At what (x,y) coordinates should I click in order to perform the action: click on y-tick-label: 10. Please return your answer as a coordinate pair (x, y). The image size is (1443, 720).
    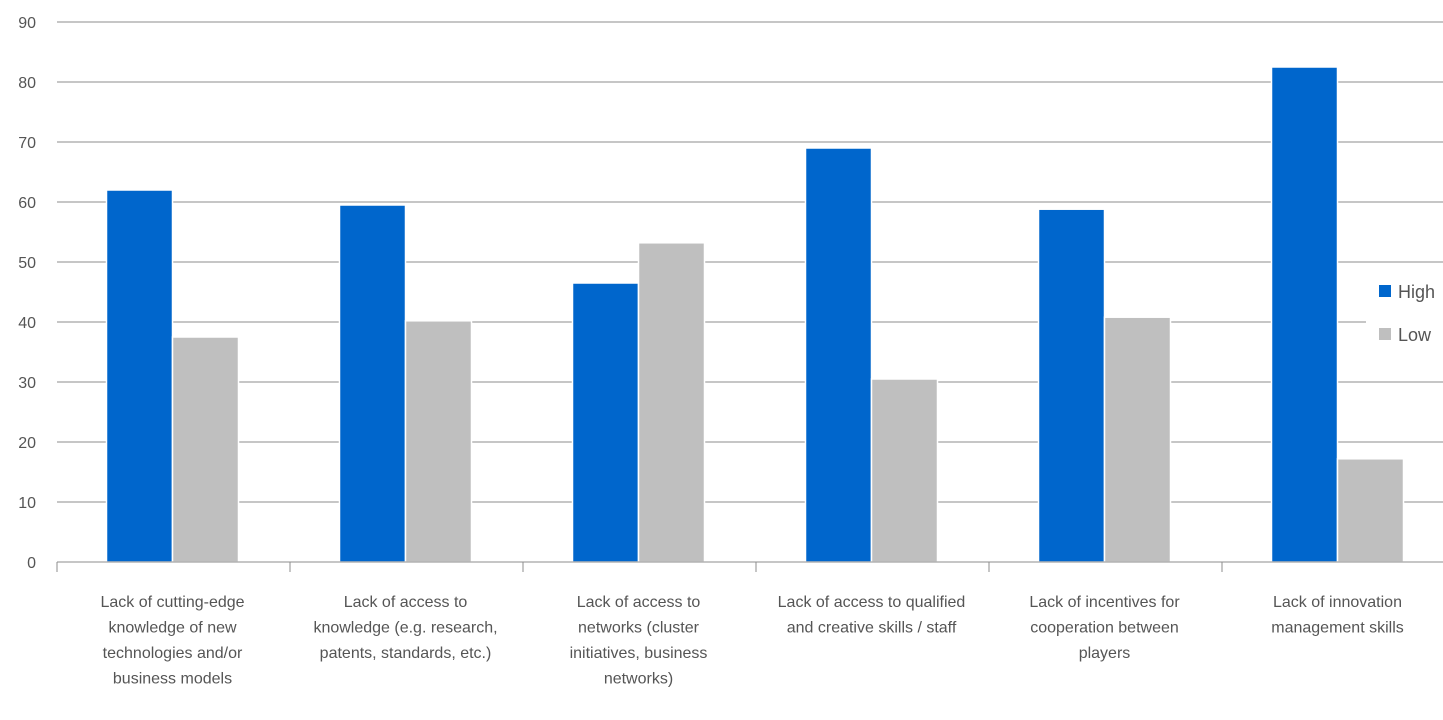
    Looking at the image, I should click on (27, 503).